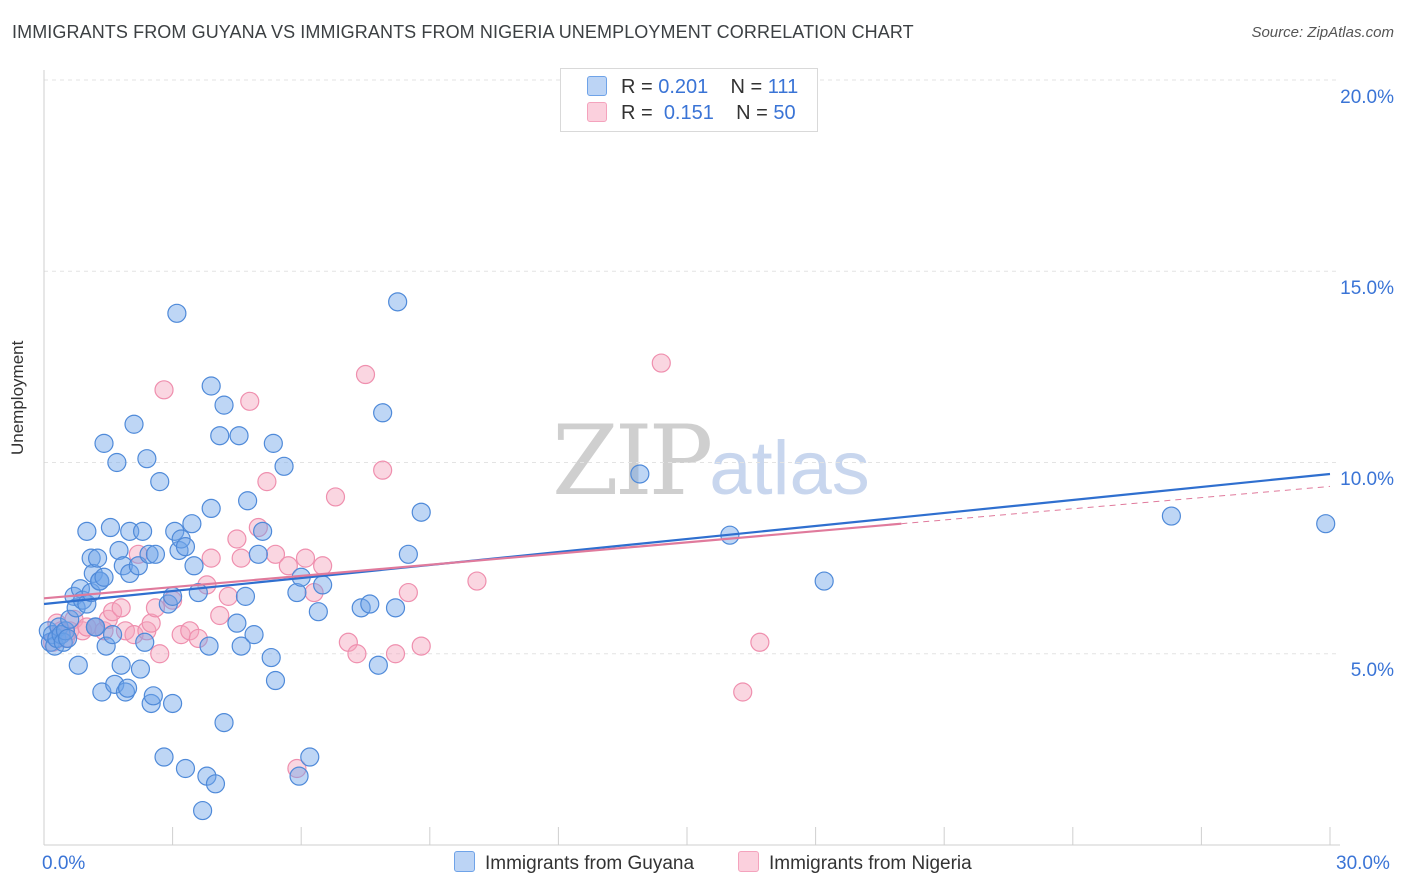  What do you see at coordinates (689, 100) in the screenshot?
I see `legend: R = 0.201 N = 111 R = 0.151 N = 50` at bounding box center [689, 100].